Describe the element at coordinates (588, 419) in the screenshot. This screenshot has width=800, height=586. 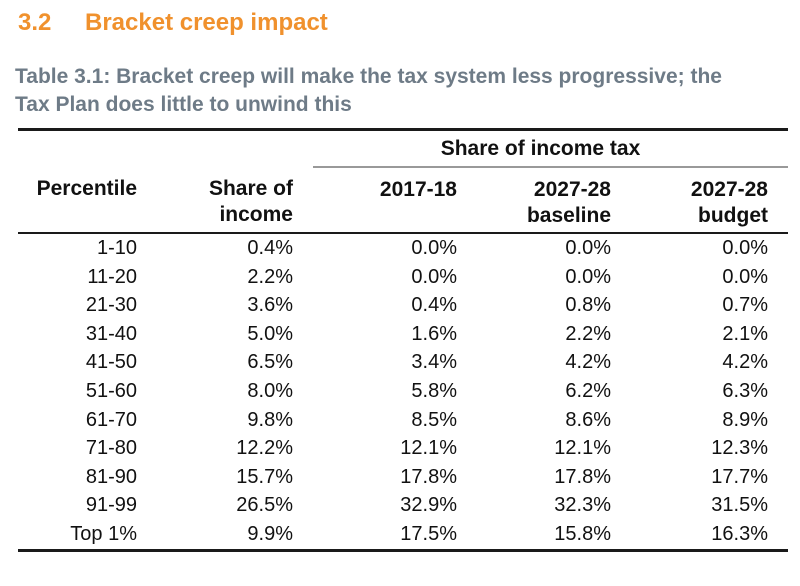
I see `tax-2027-28-baseline-cell: 8.6%` at that location.